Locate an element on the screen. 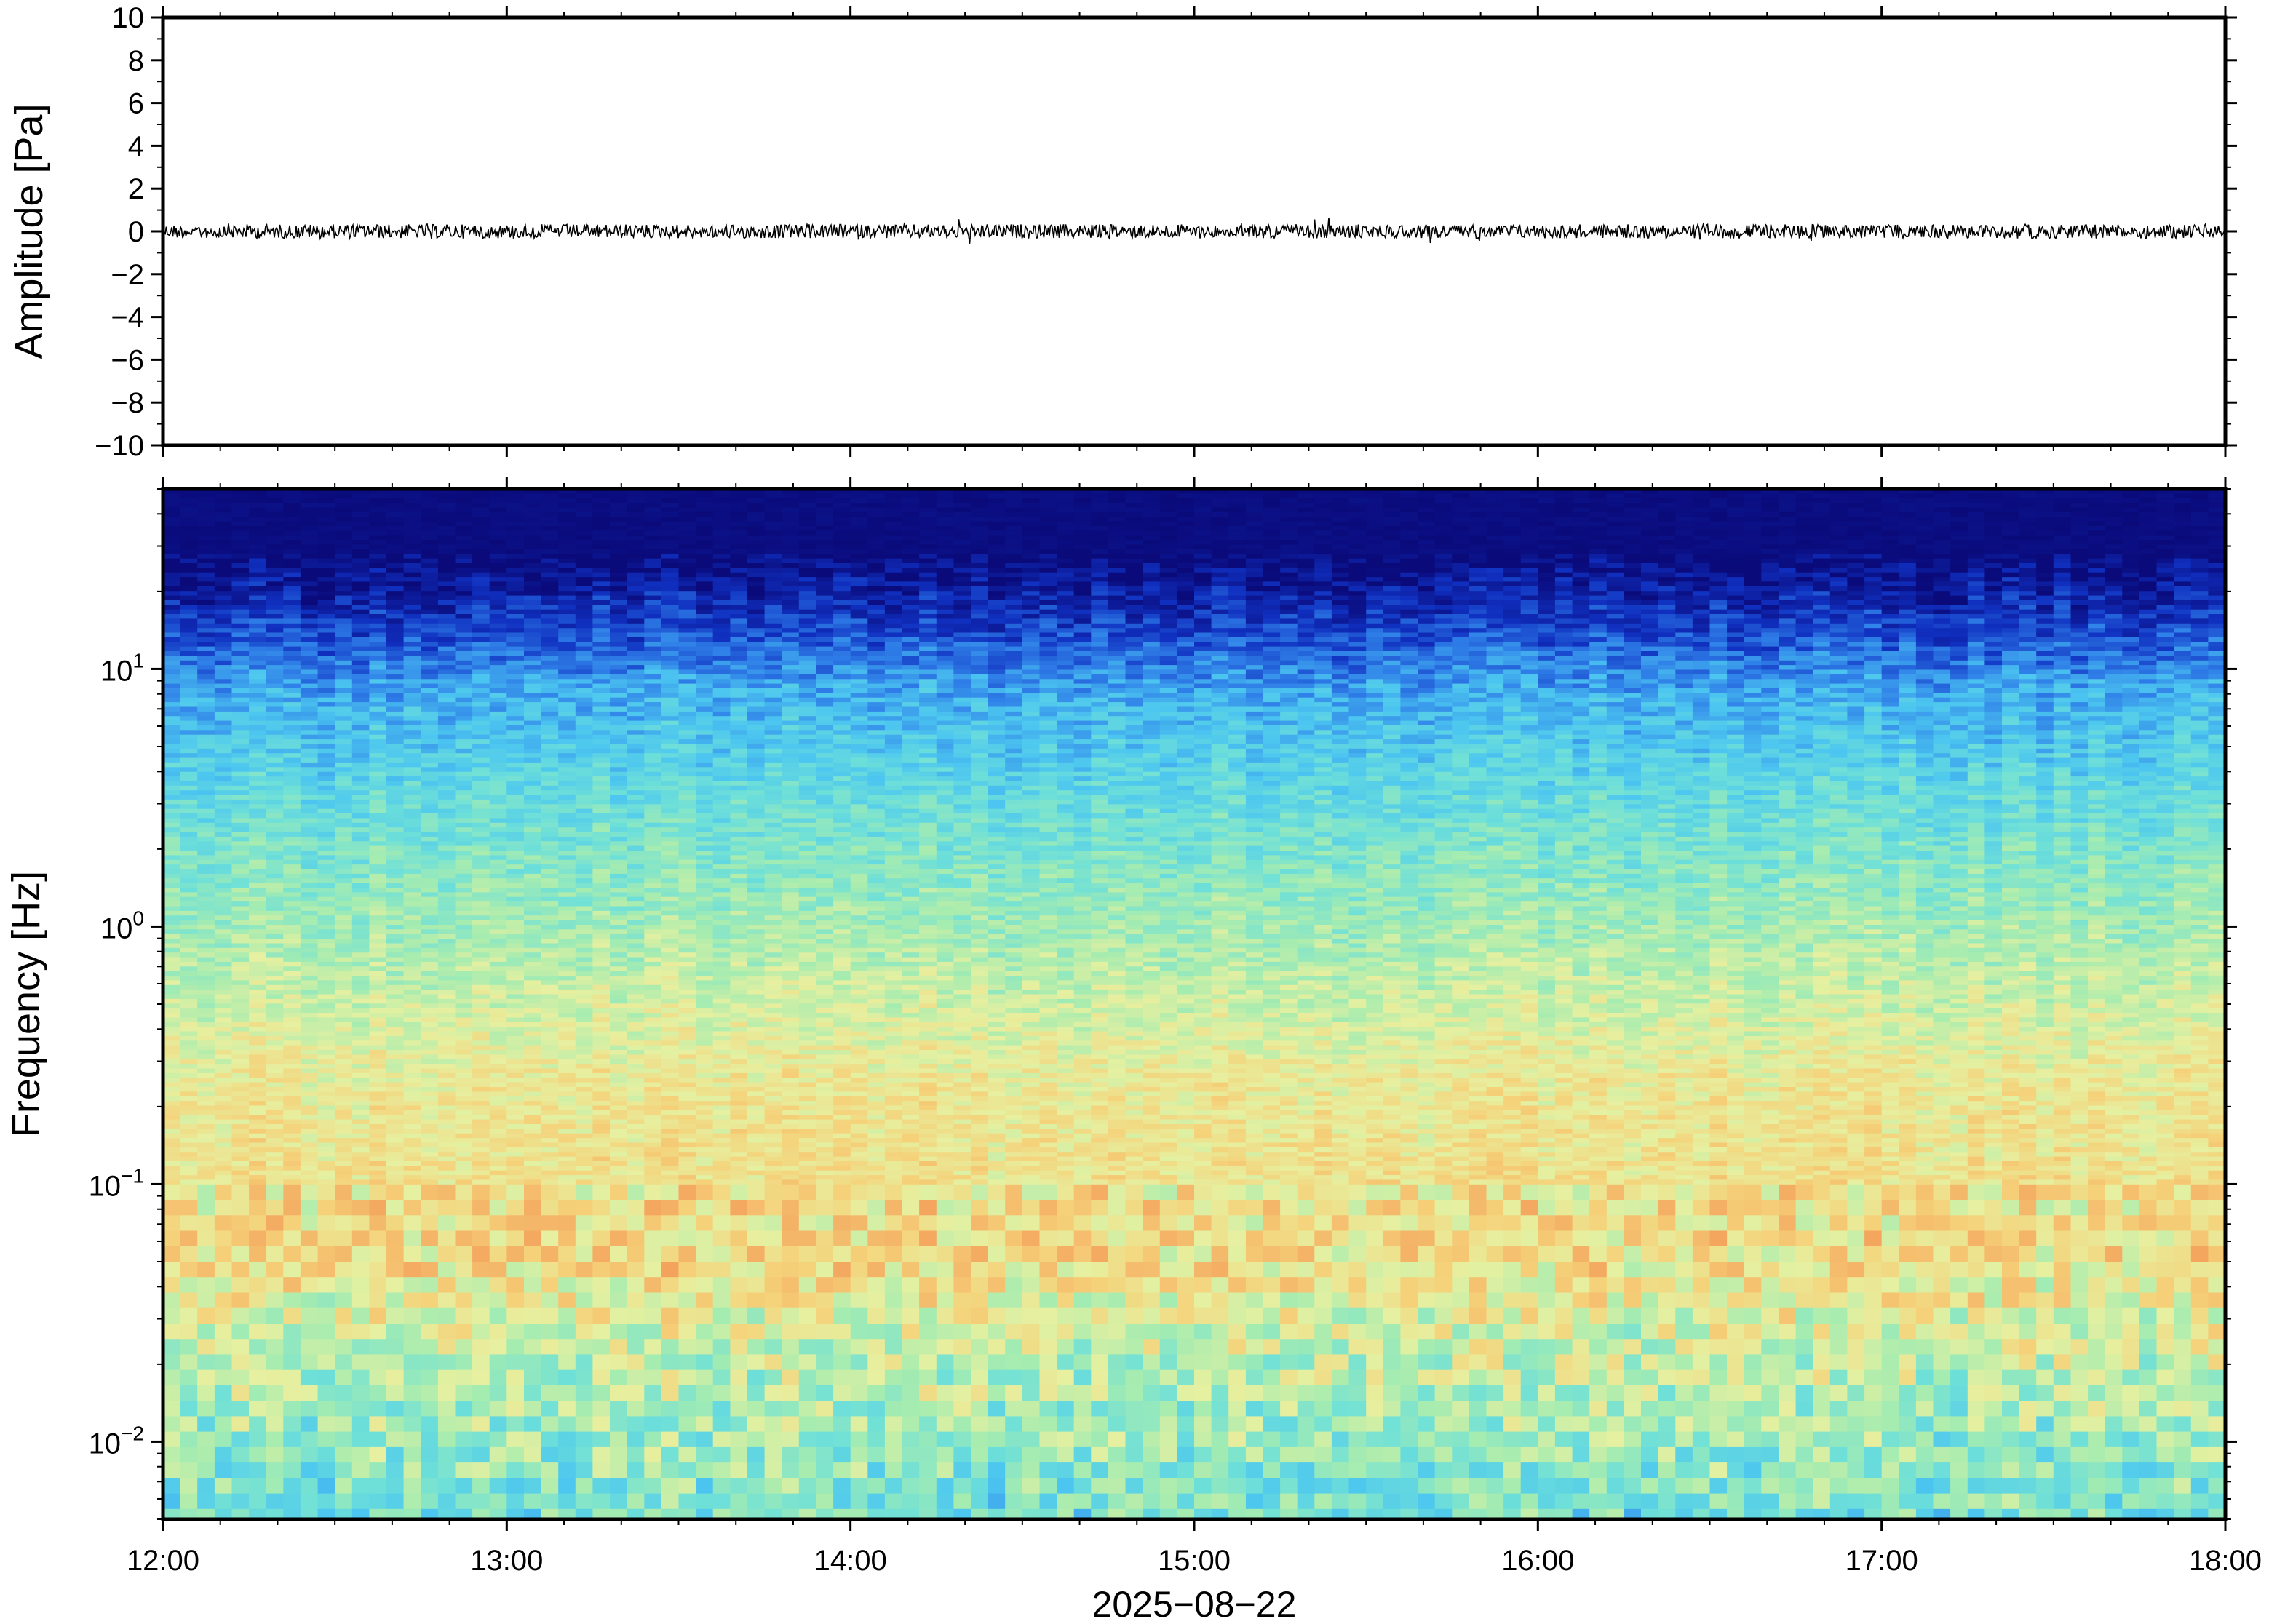  y-tick-label: 6 is located at coordinates (136, 104).